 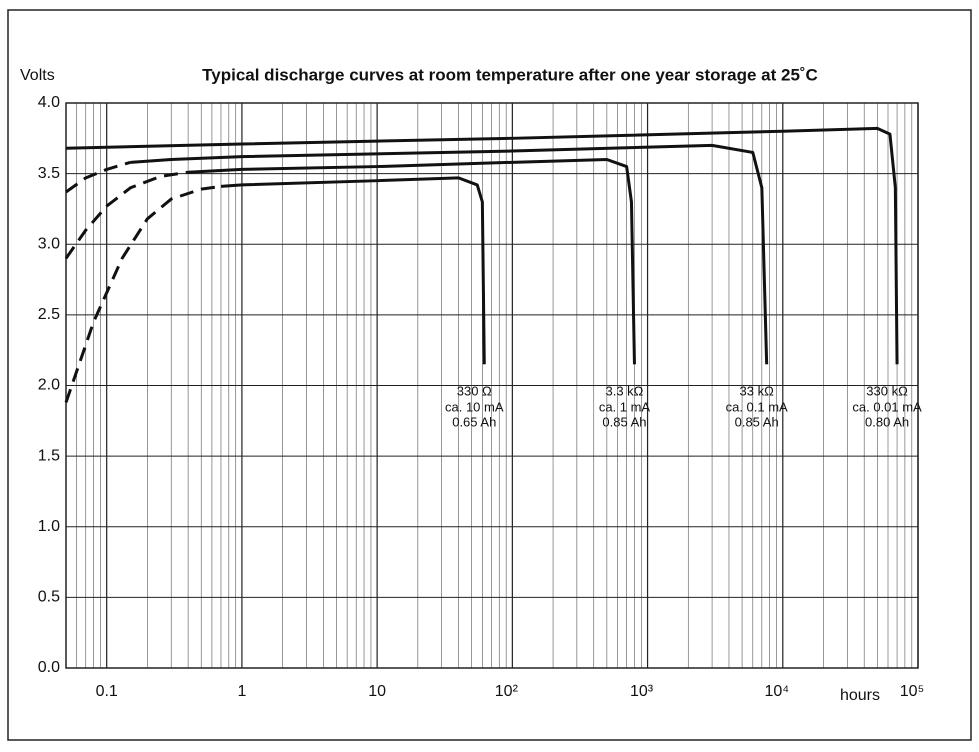 I want to click on y-tick-label: 0.0, so click(x=49, y=667).